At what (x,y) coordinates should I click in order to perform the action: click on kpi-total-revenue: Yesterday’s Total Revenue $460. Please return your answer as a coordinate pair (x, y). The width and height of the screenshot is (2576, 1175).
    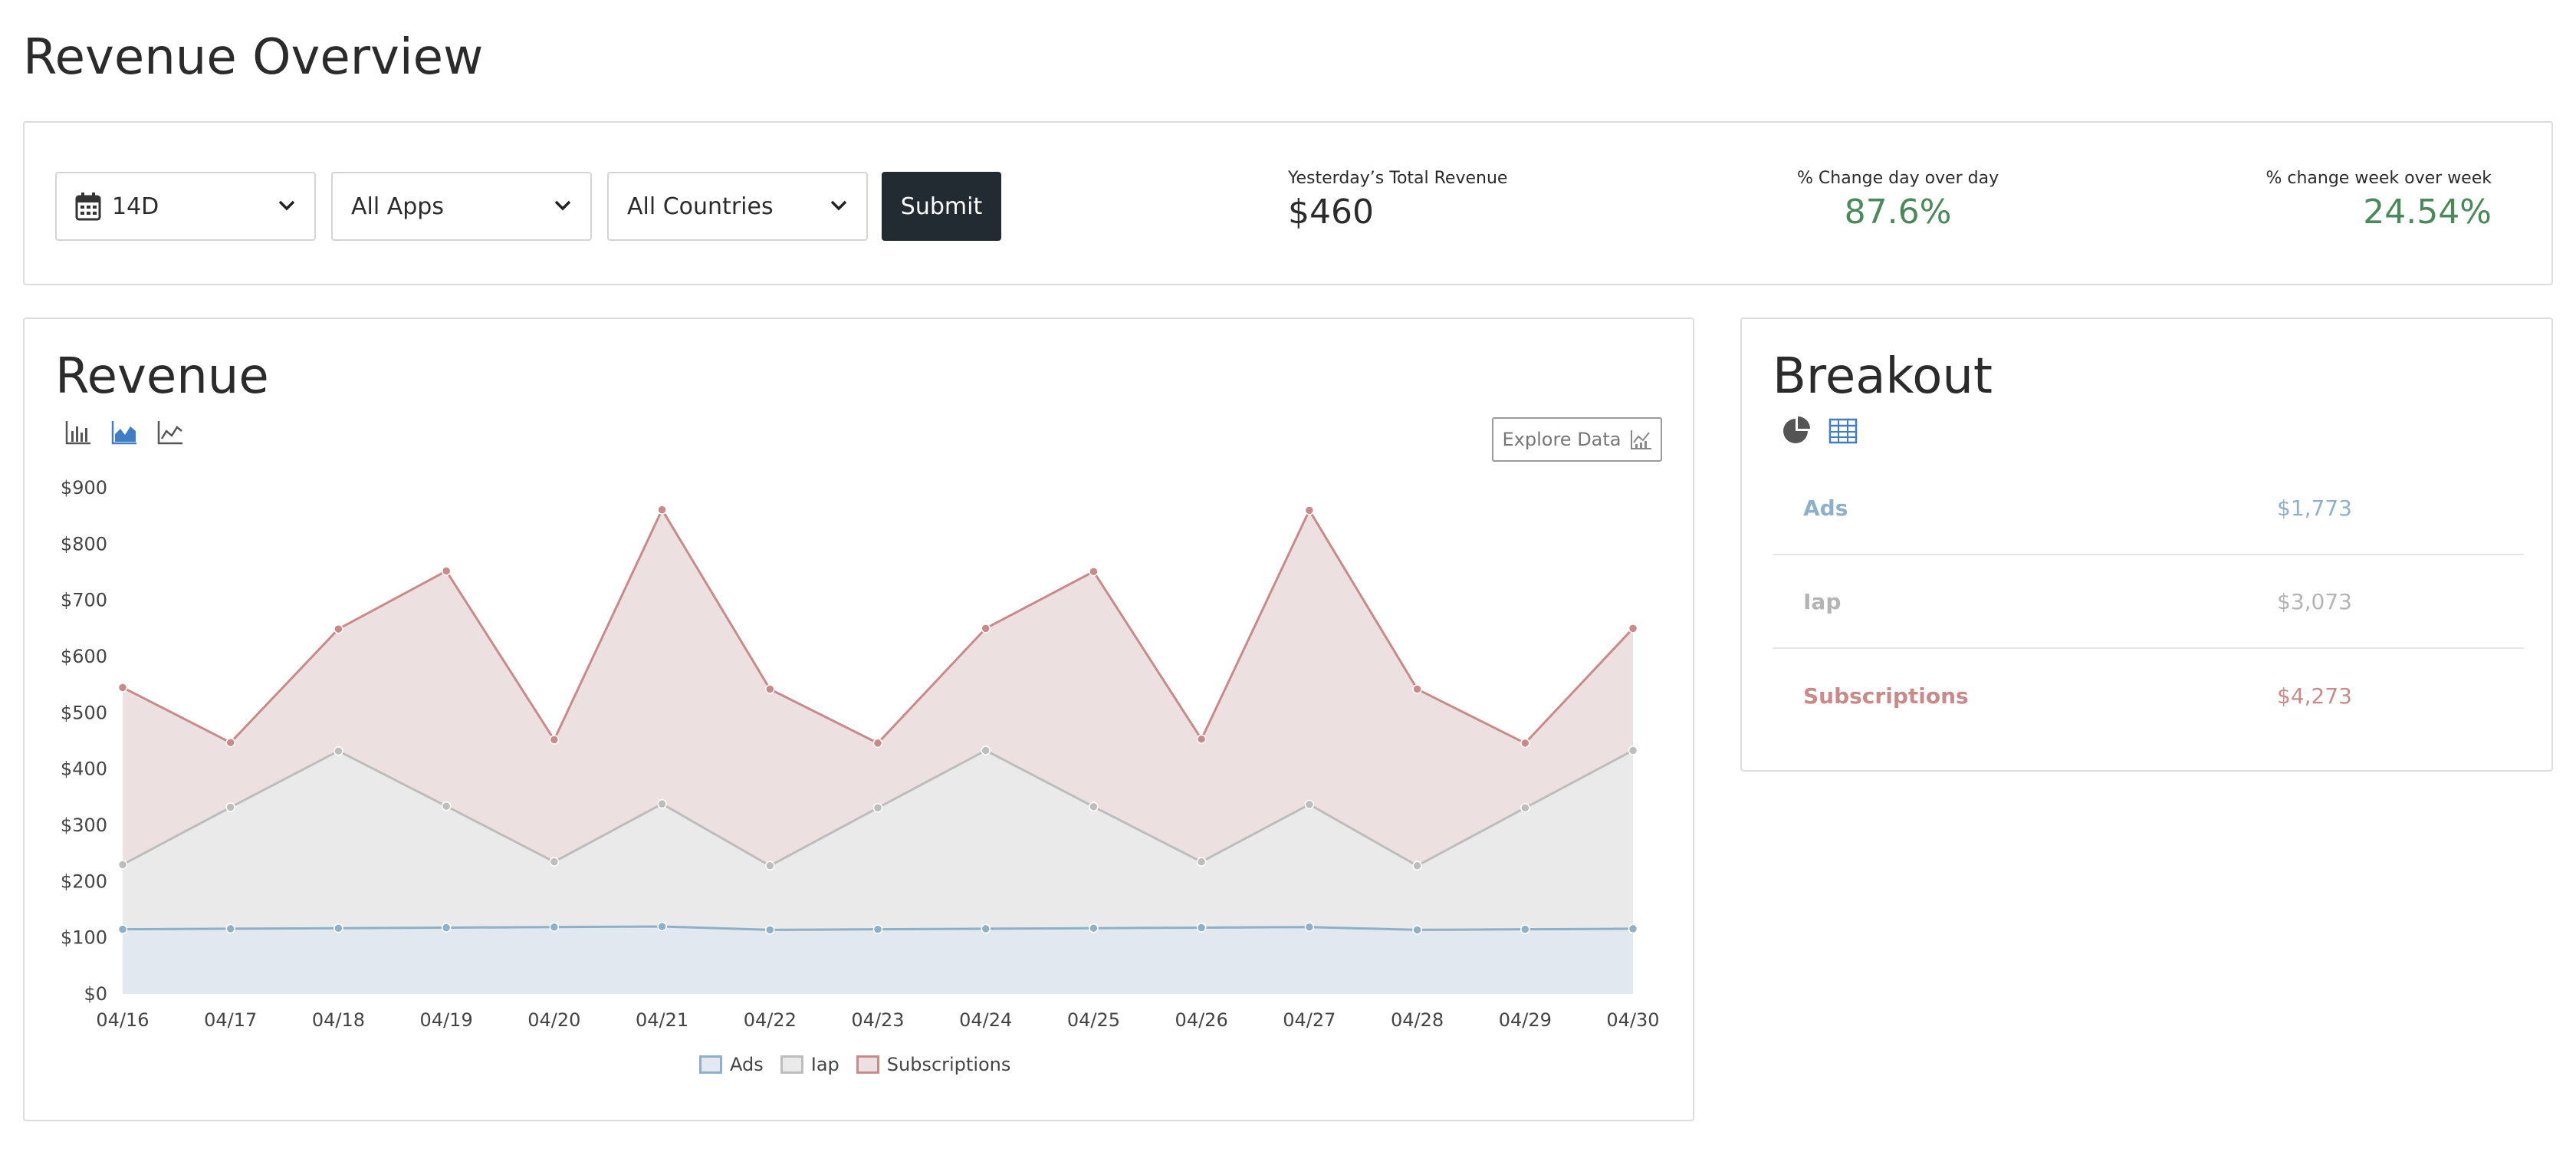
    Looking at the image, I should click on (1397, 200).